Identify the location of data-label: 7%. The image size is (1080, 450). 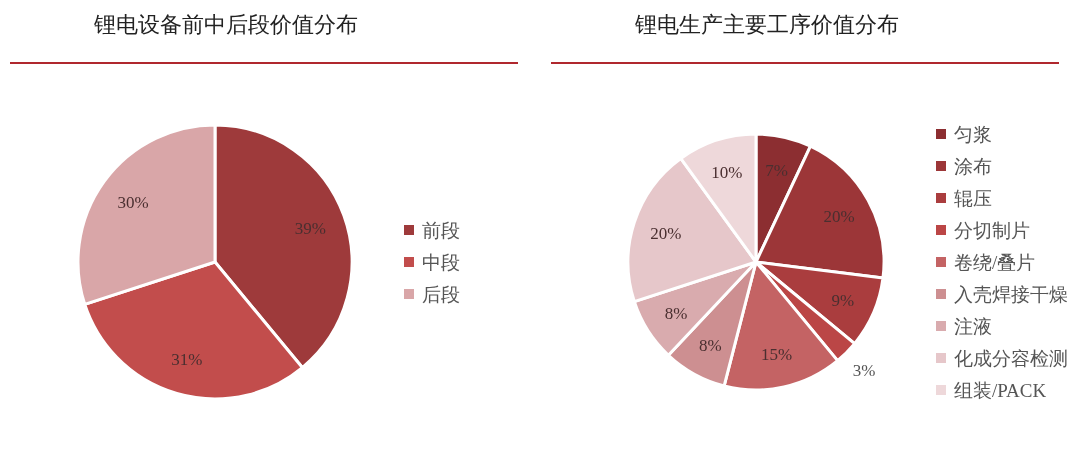
(776, 170).